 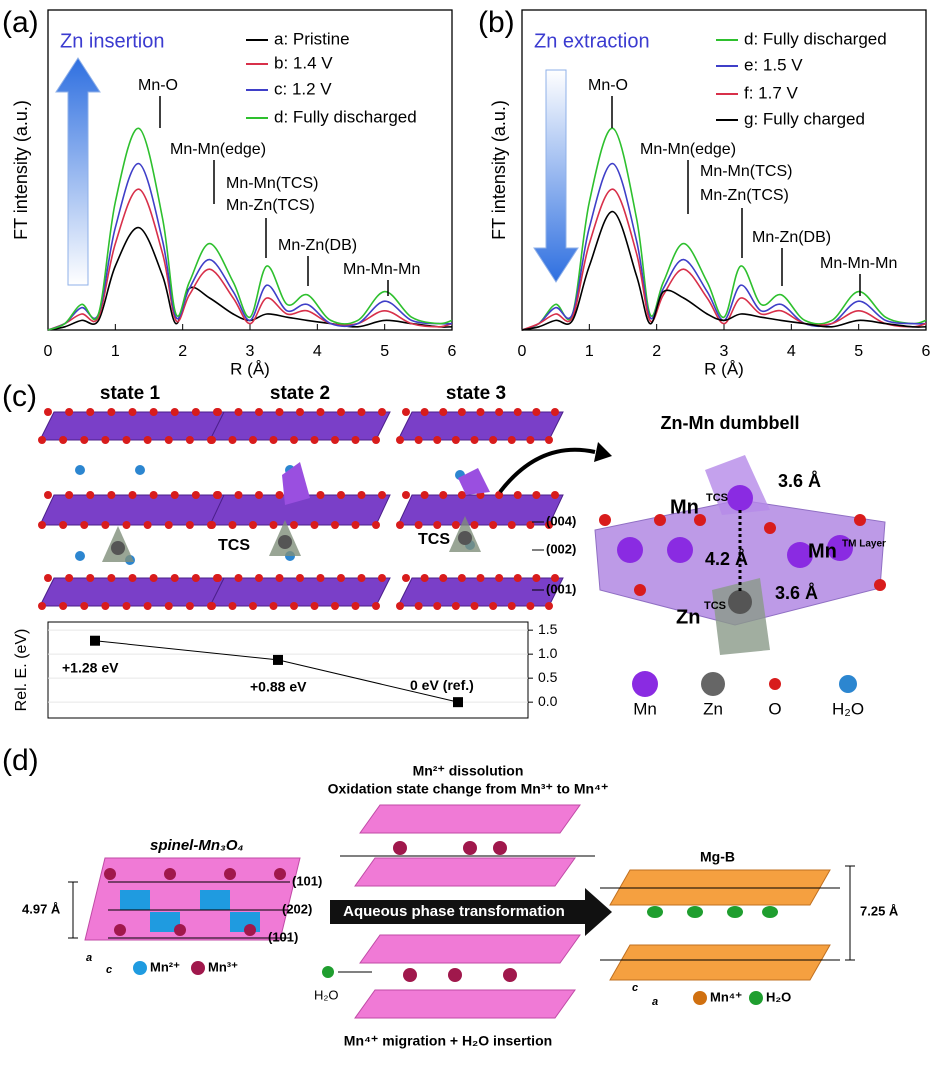 I want to click on legend-label: Mn, so click(x=645, y=708).